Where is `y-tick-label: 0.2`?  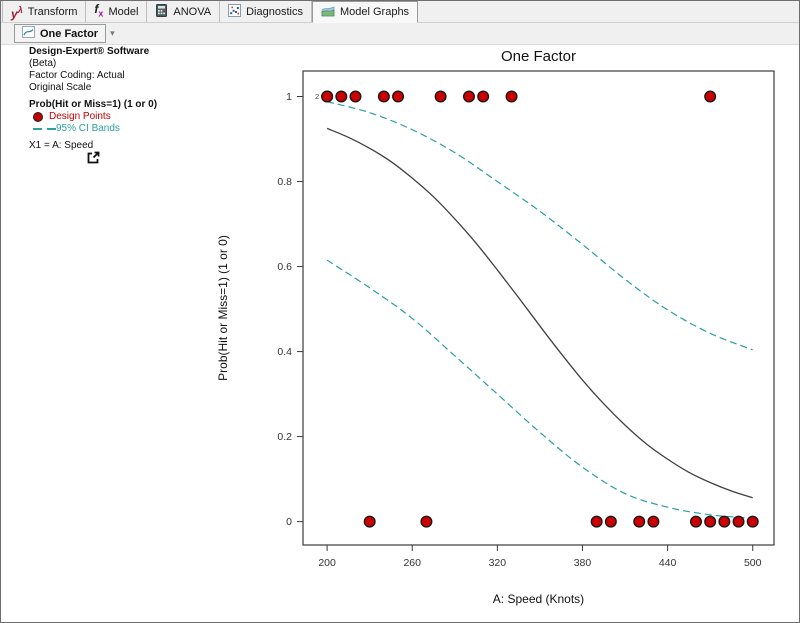
y-tick-label: 0.2 is located at coordinates (284, 437).